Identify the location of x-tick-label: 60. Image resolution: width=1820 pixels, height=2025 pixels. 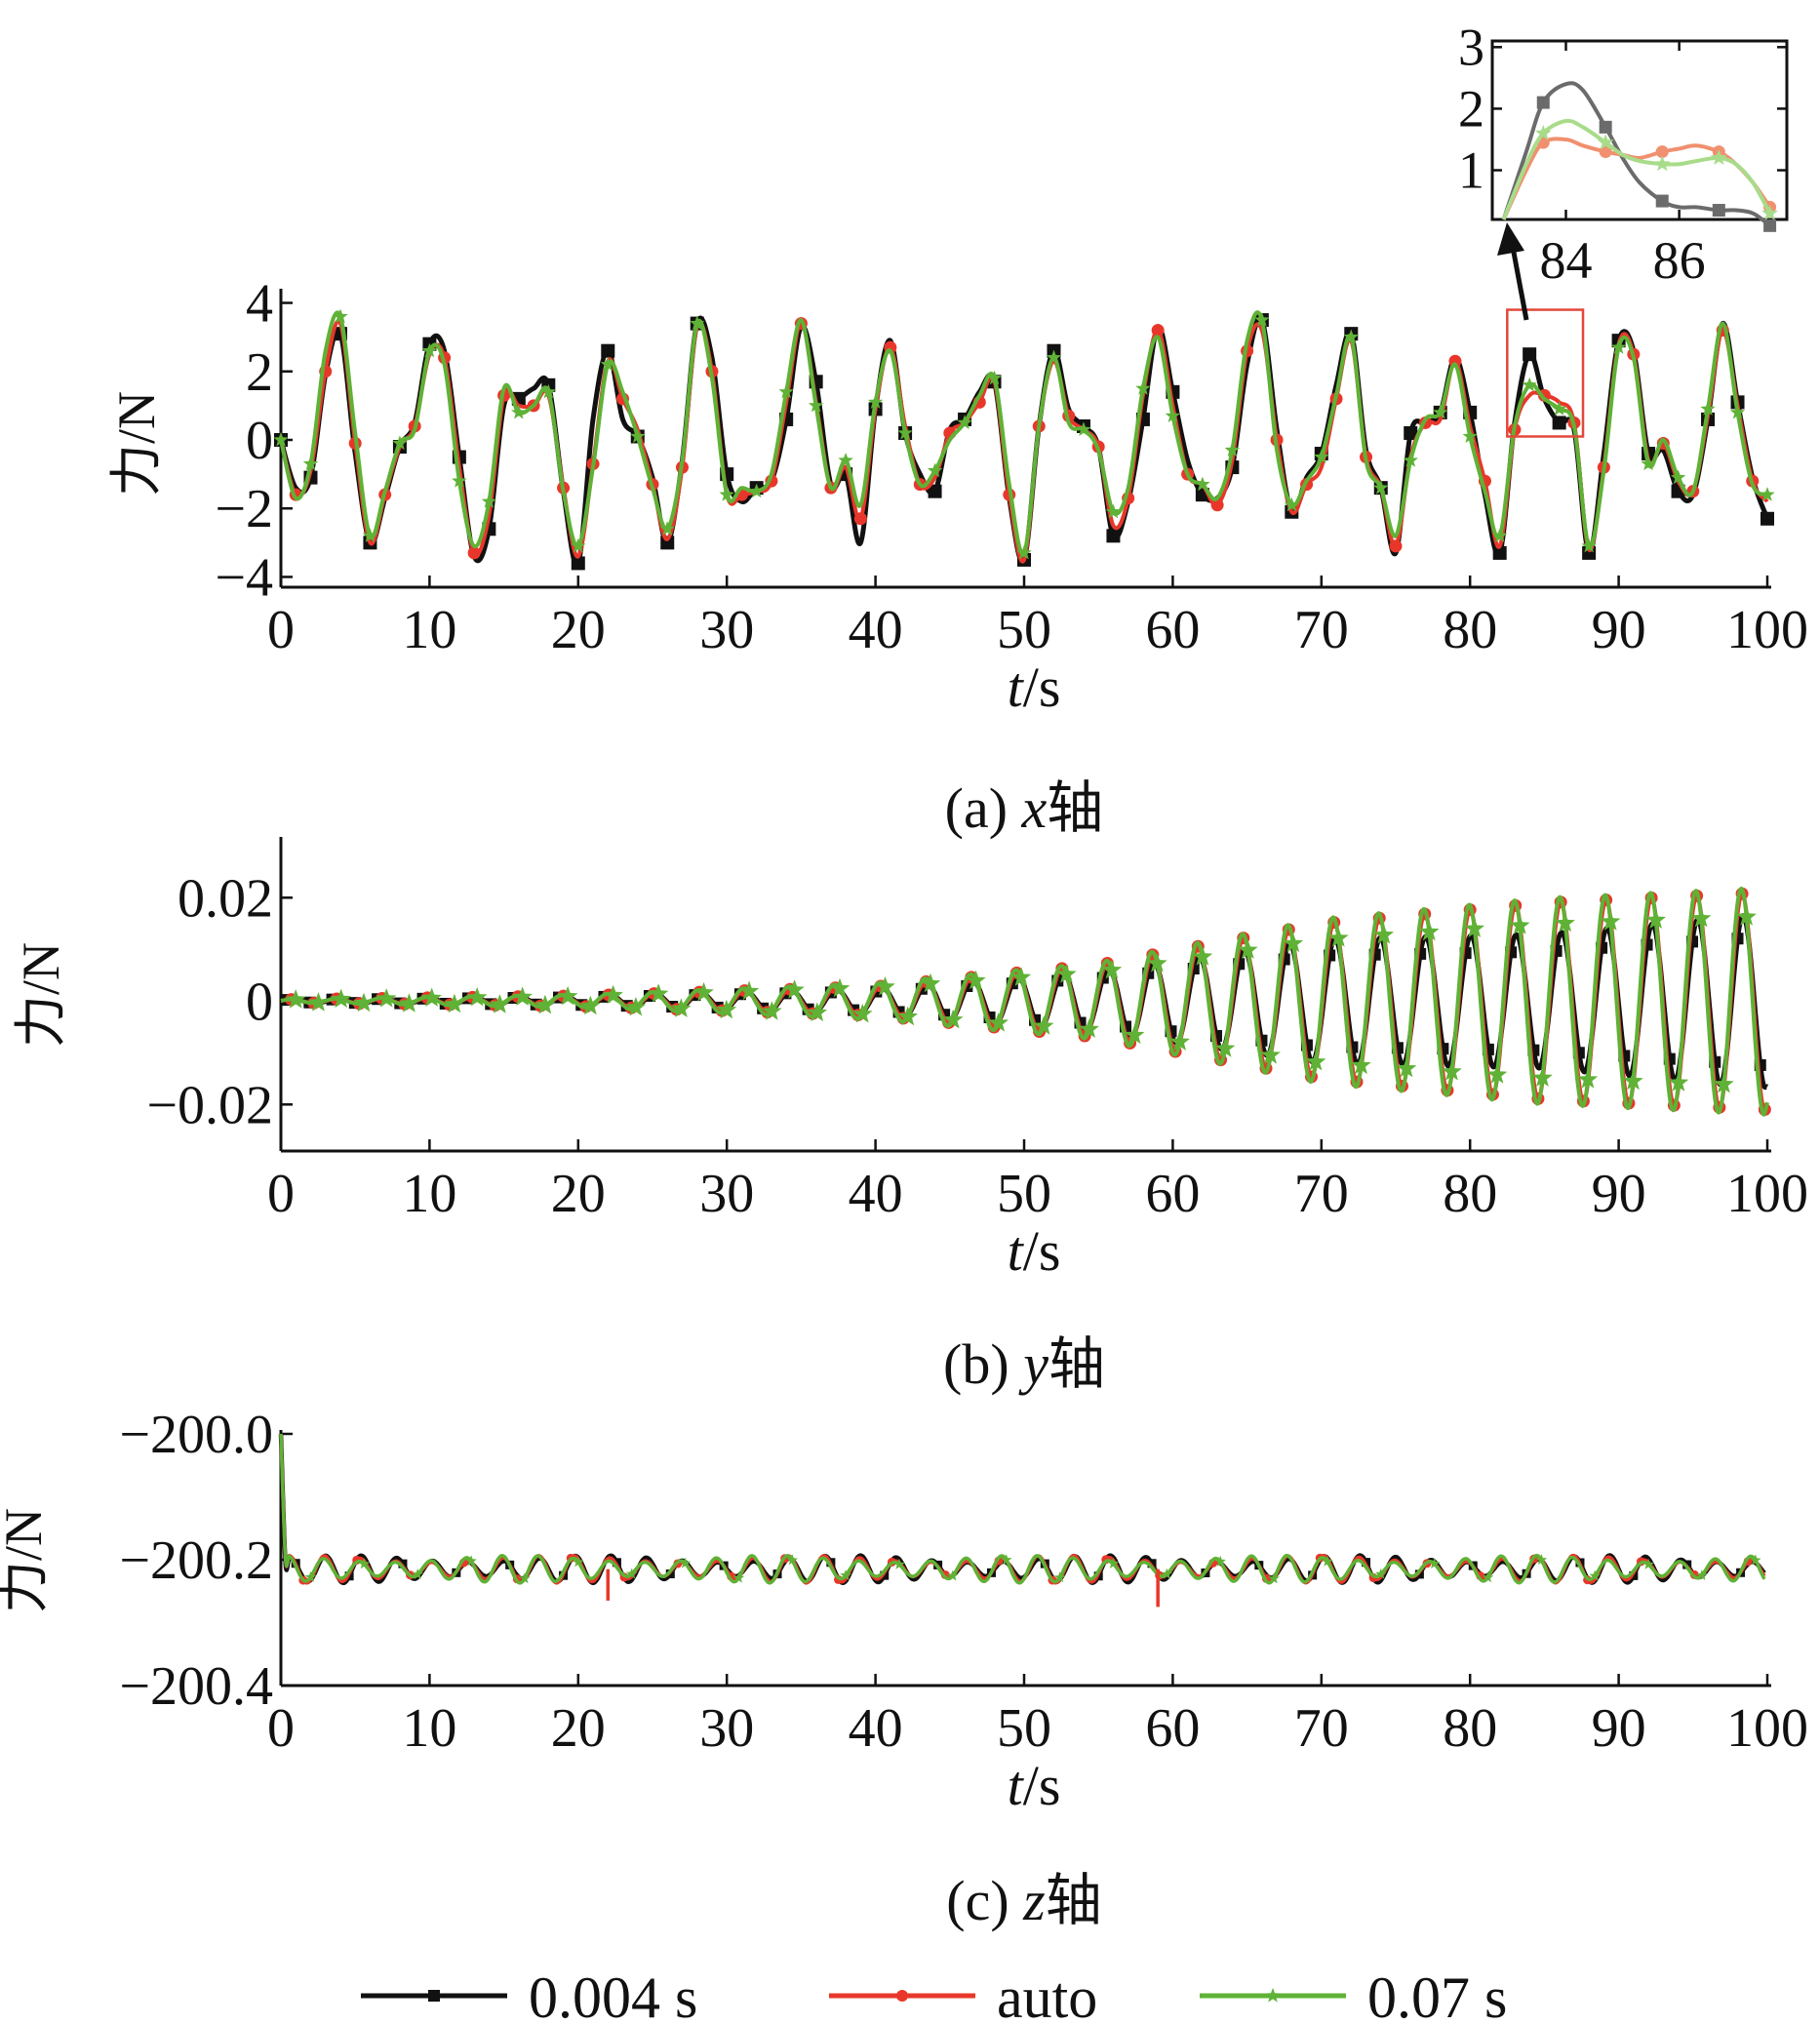
(1172, 1194).